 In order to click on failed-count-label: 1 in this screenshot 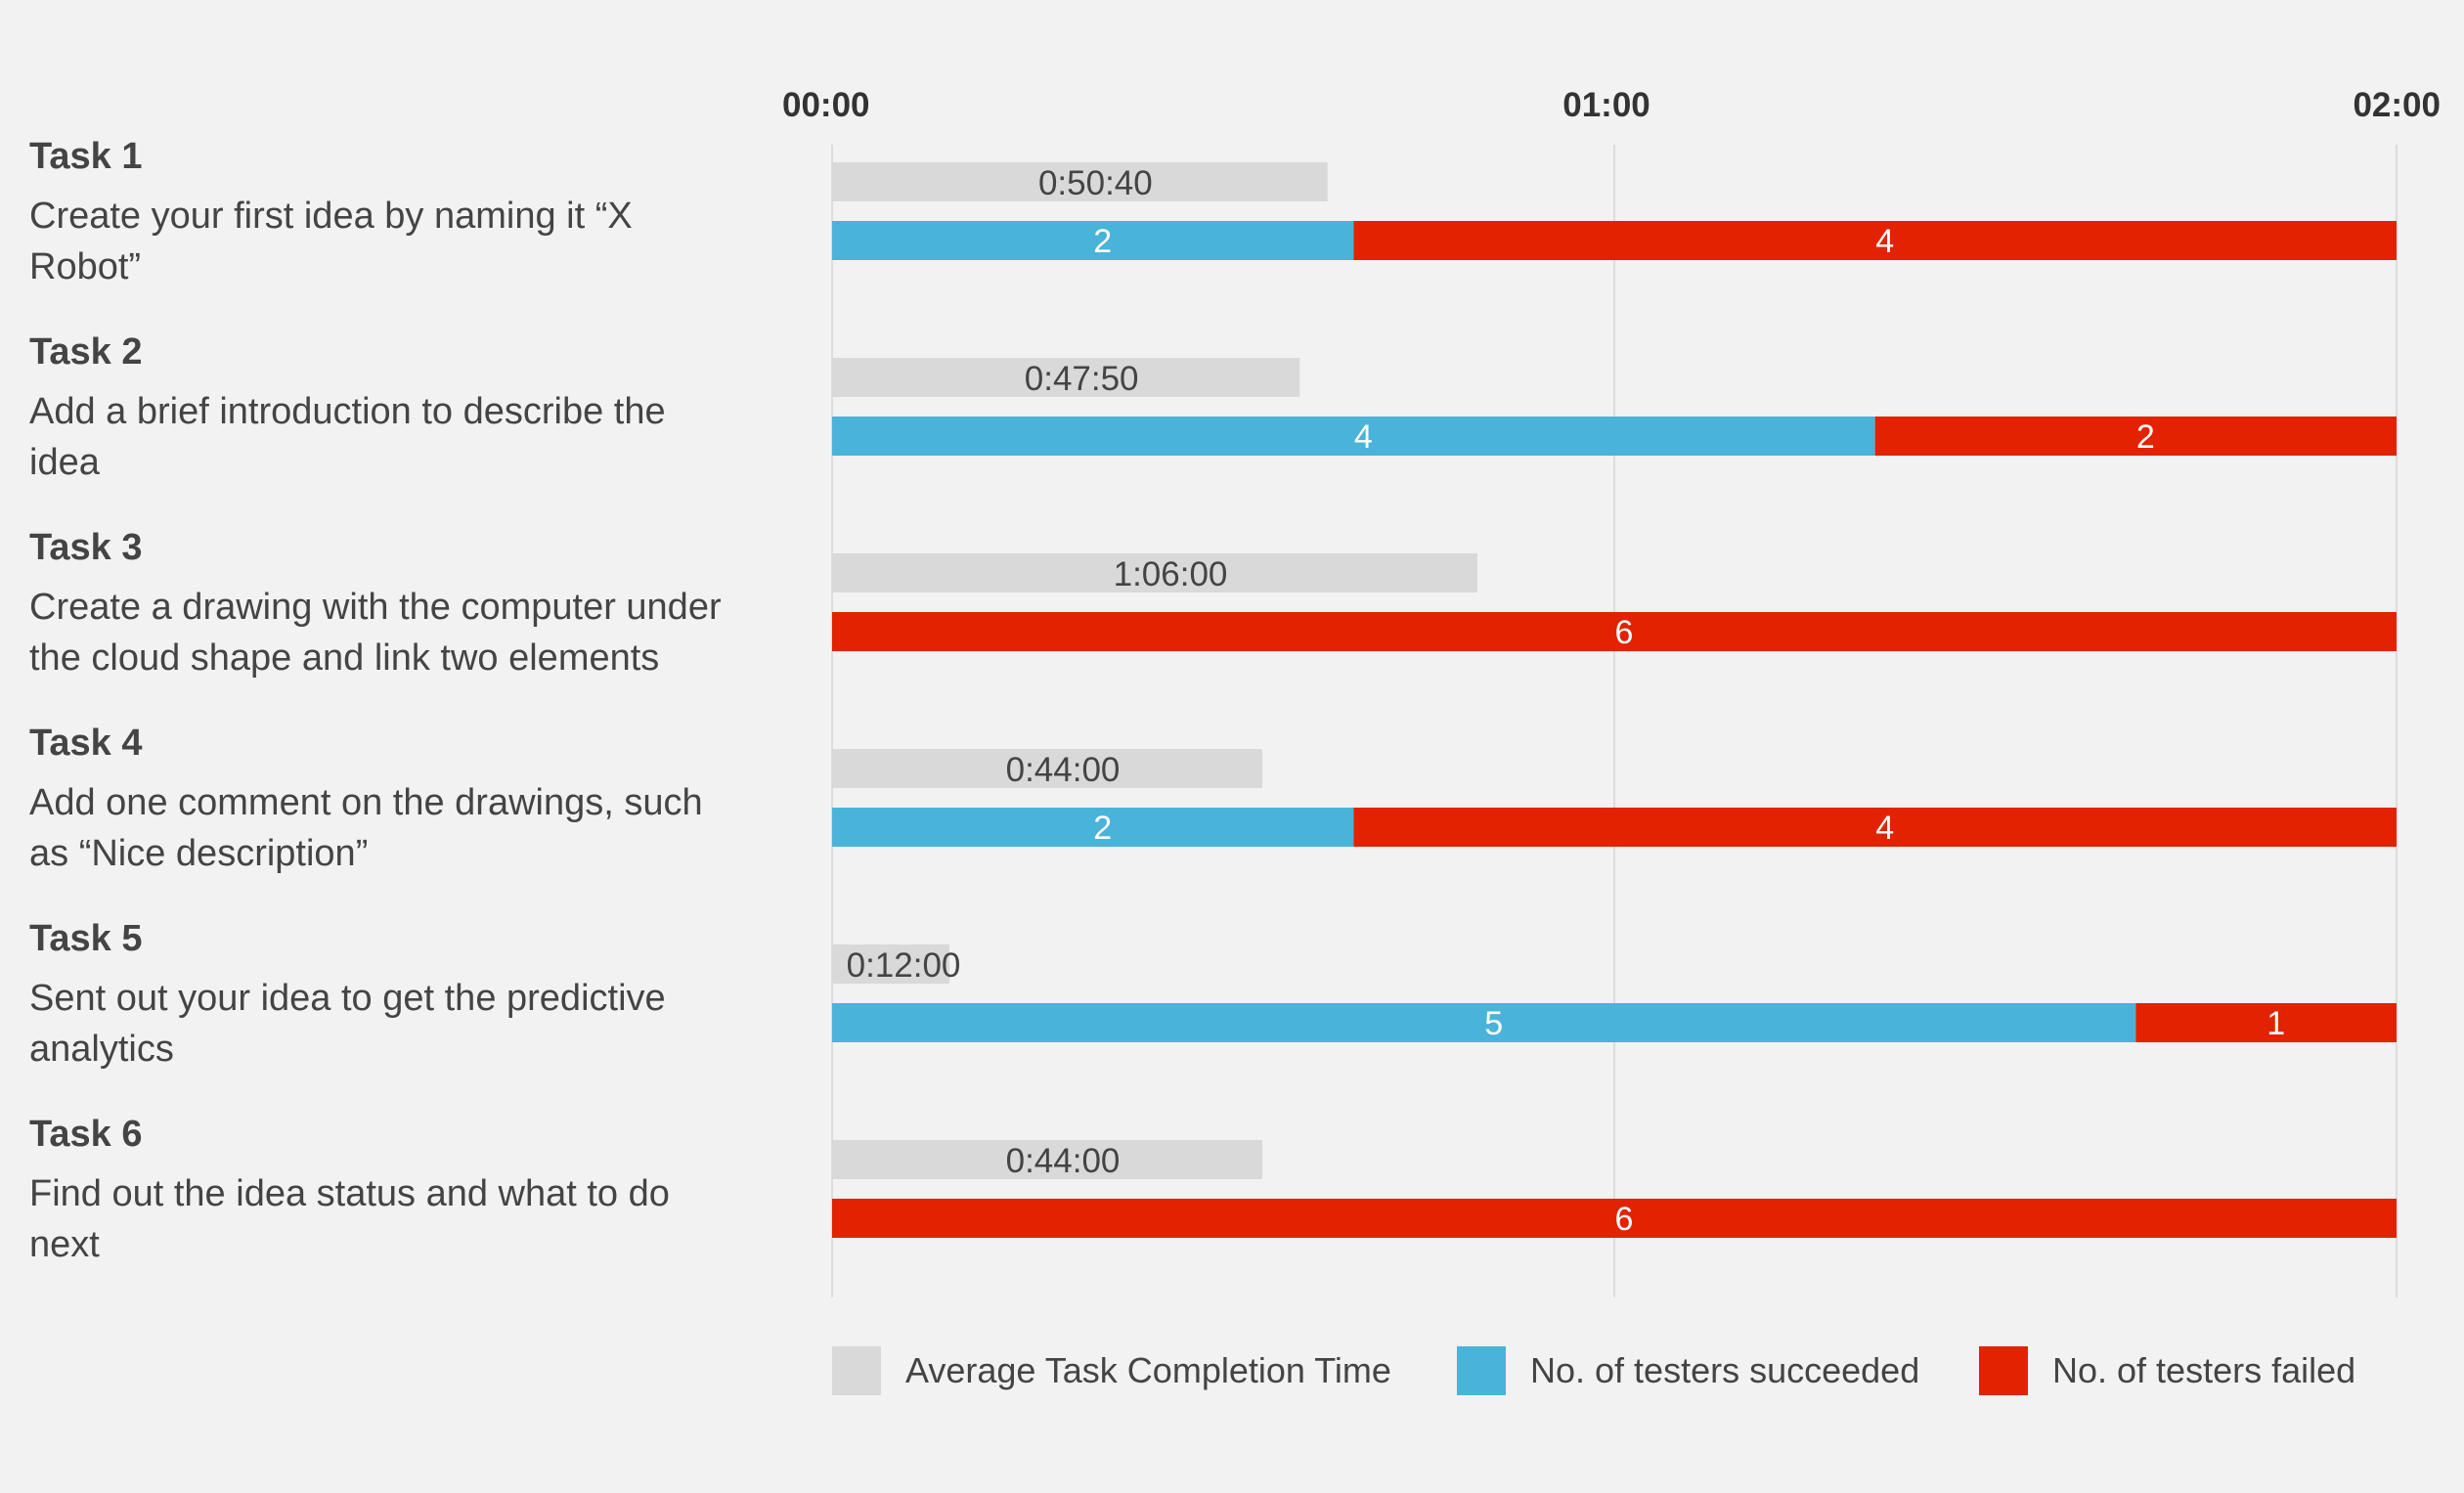, I will do `click(2275, 1023)`.